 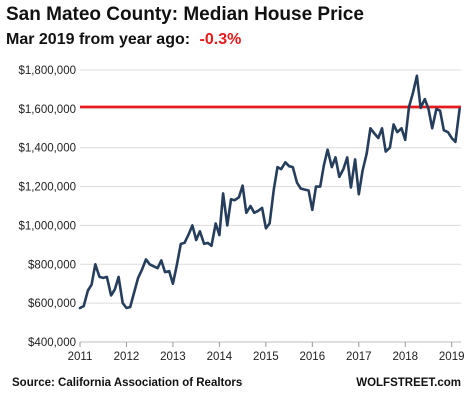 I want to click on x-tick-label: 2016, so click(x=313, y=357).